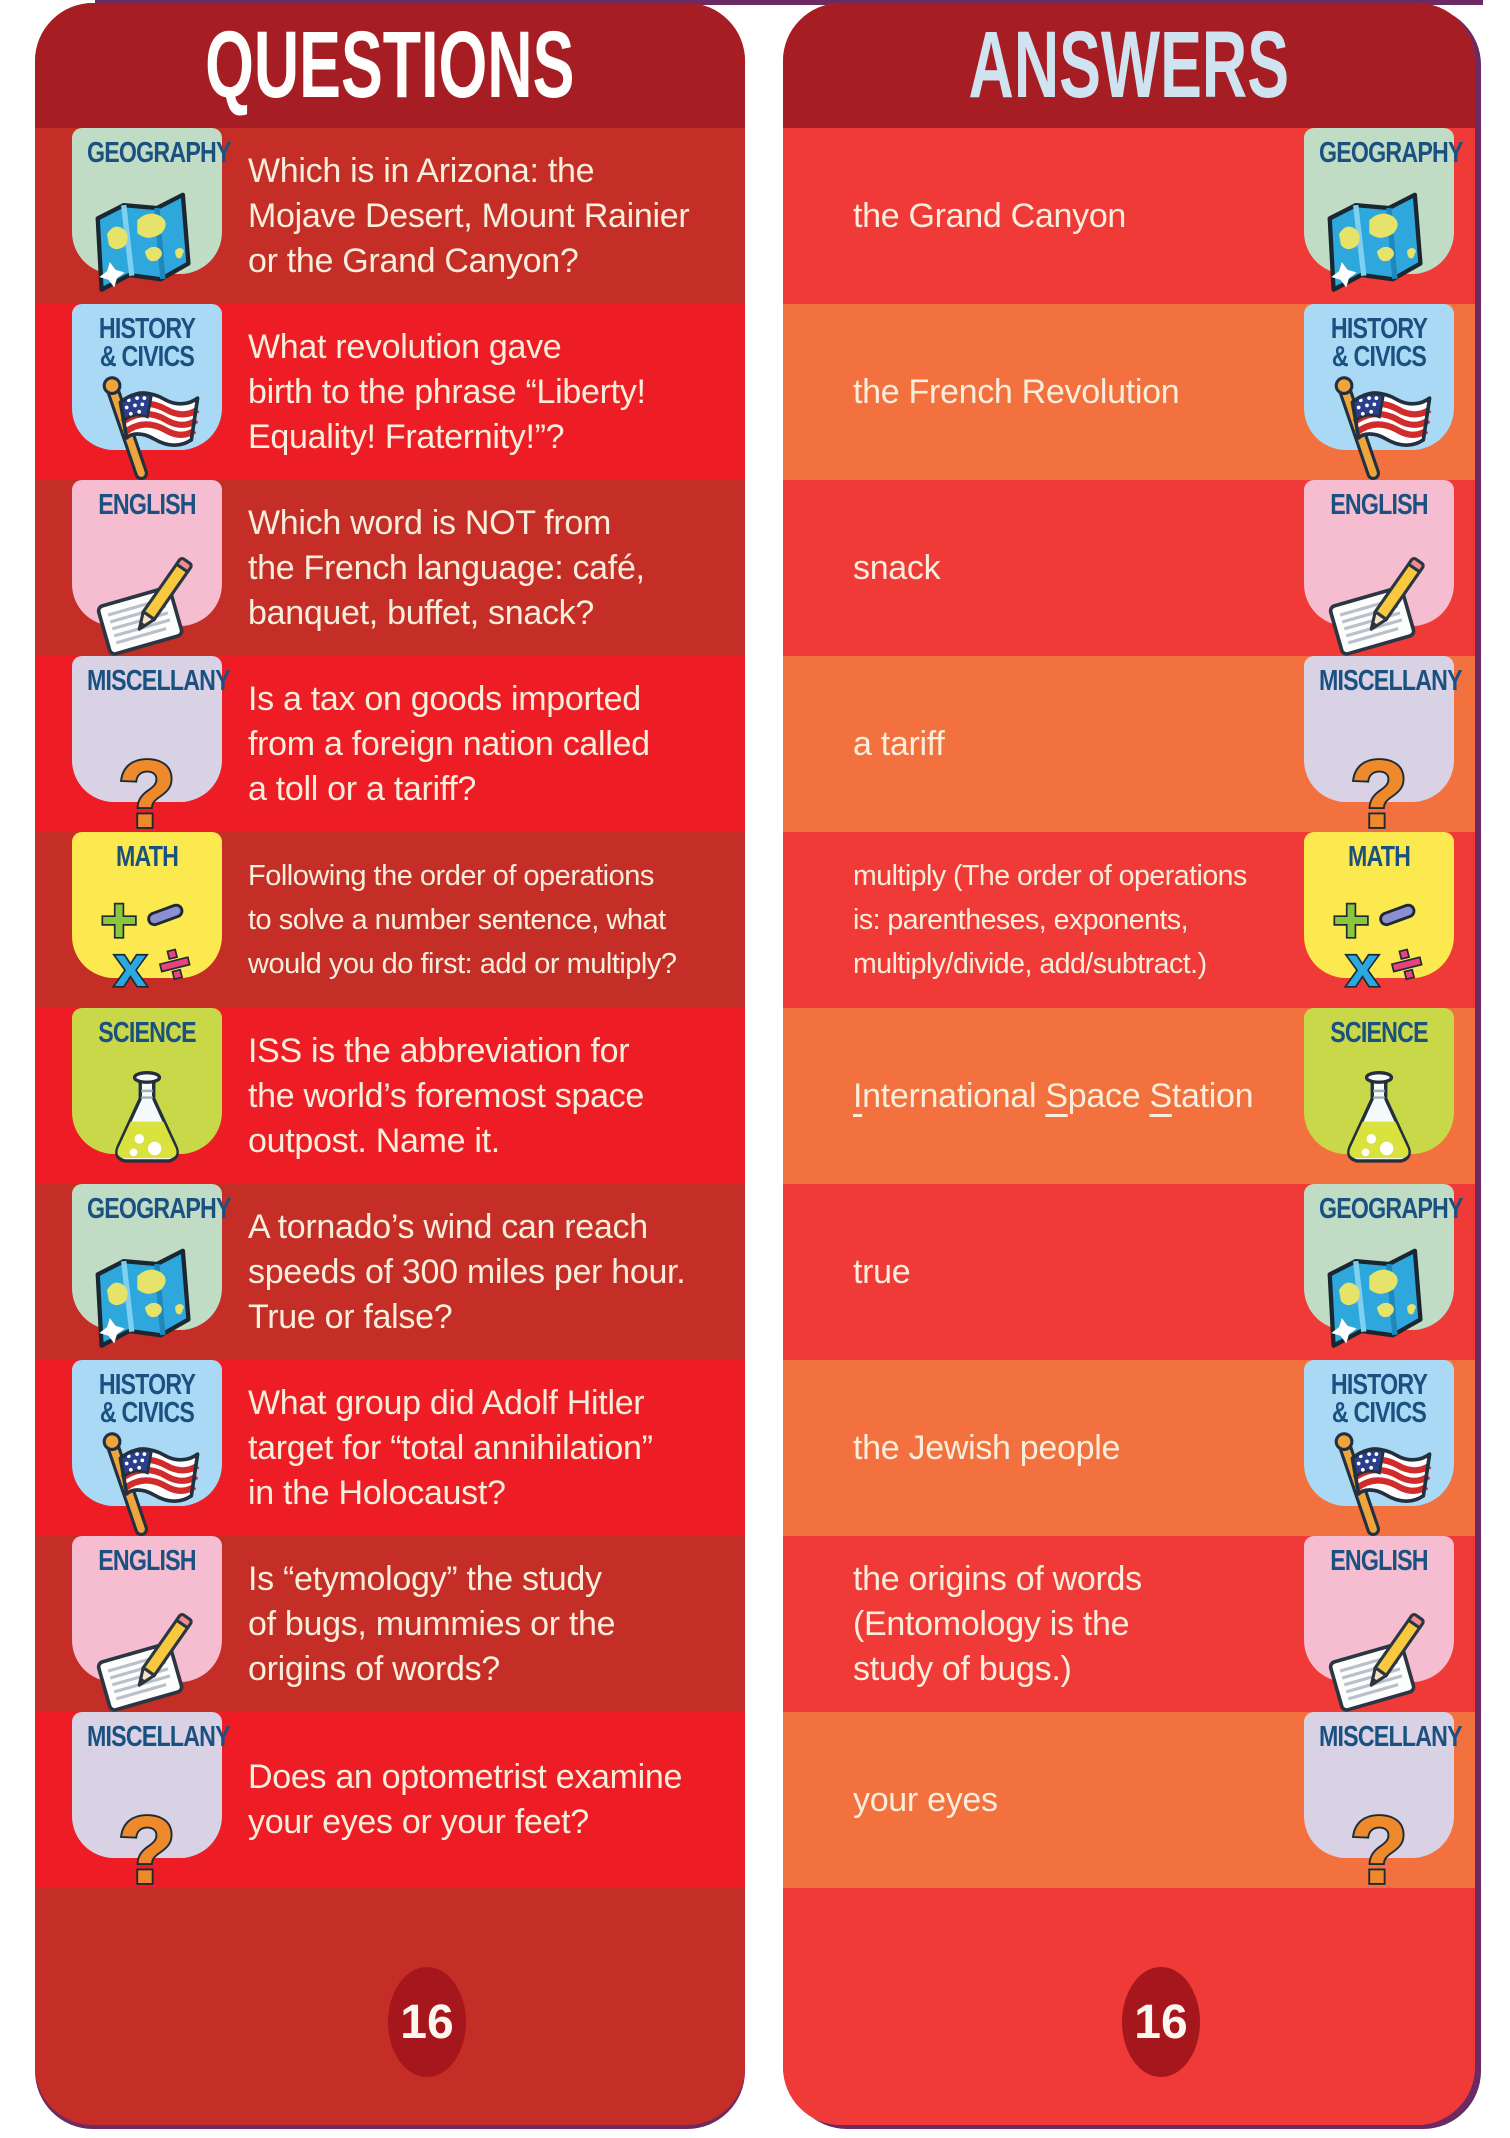 This screenshot has height=2138, width=1510. Describe the element at coordinates (954, 1095) in the screenshot. I see `answer-text-segment: nternational` at that location.